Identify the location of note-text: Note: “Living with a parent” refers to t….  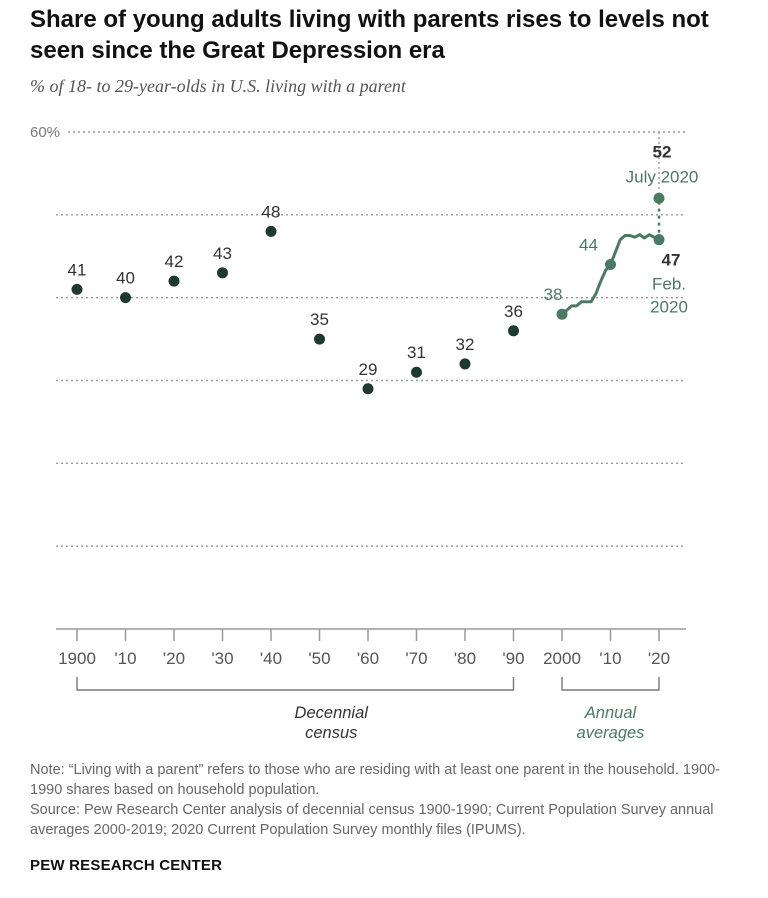
(375, 780).